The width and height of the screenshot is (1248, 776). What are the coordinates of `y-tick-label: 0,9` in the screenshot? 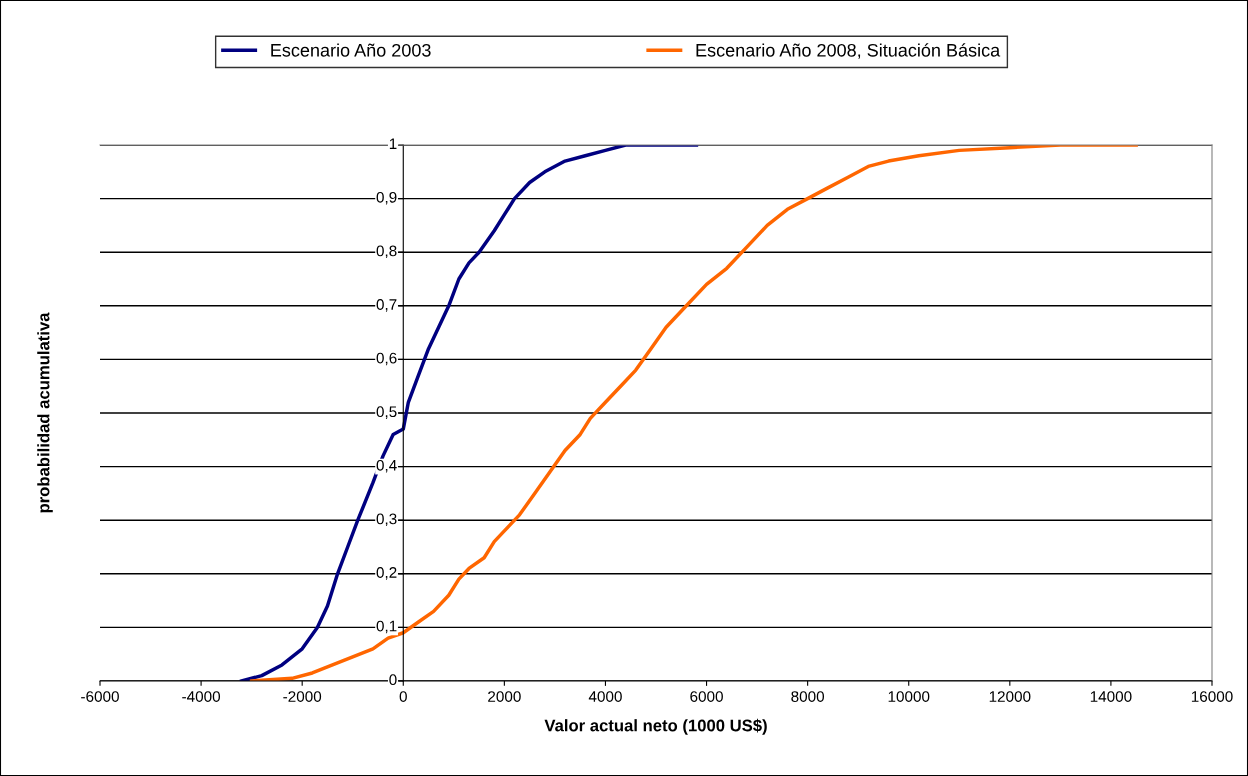 It's located at (386, 198).